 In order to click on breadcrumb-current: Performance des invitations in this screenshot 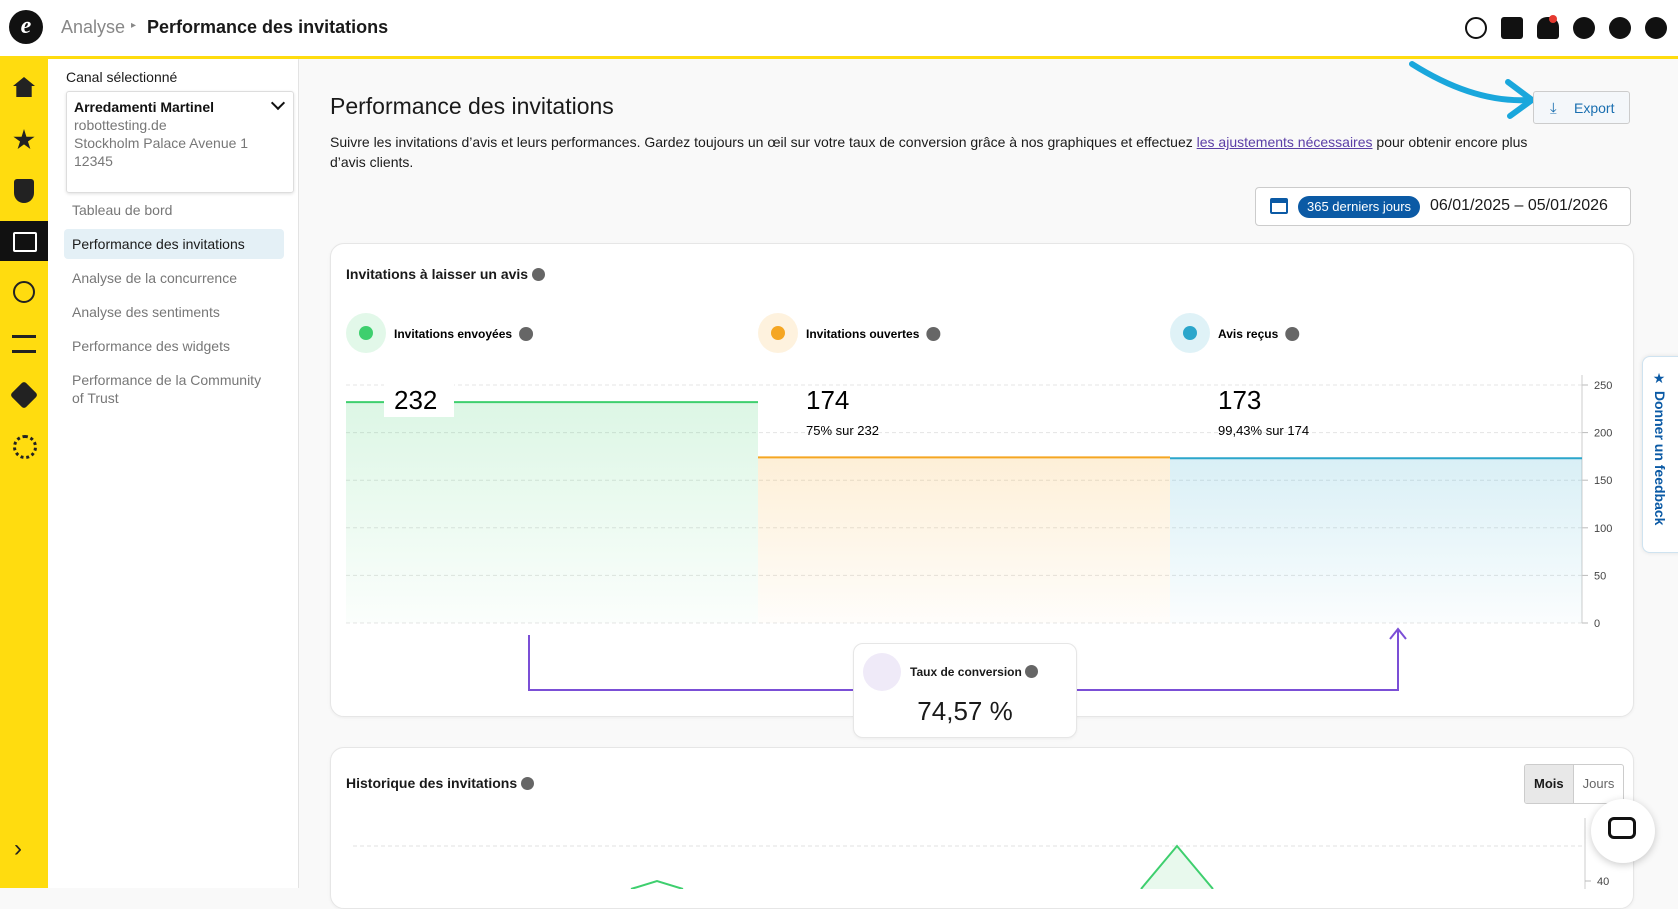, I will do `click(268, 27)`.